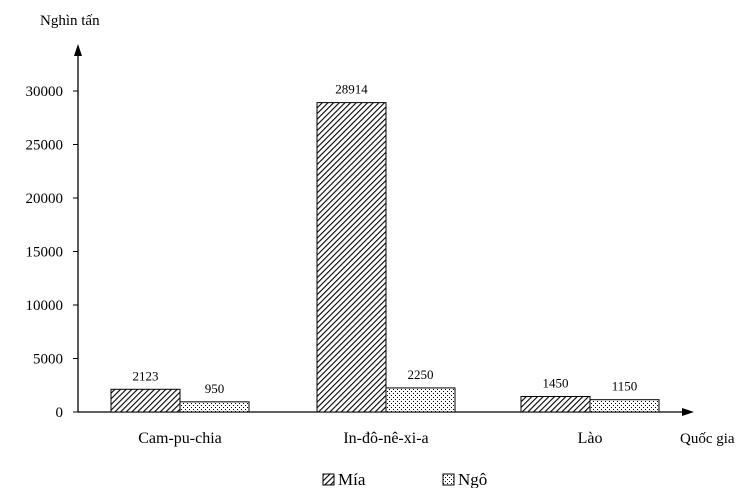 The width and height of the screenshot is (748, 488). I want to click on data-label-ngo: 950, so click(215, 388).